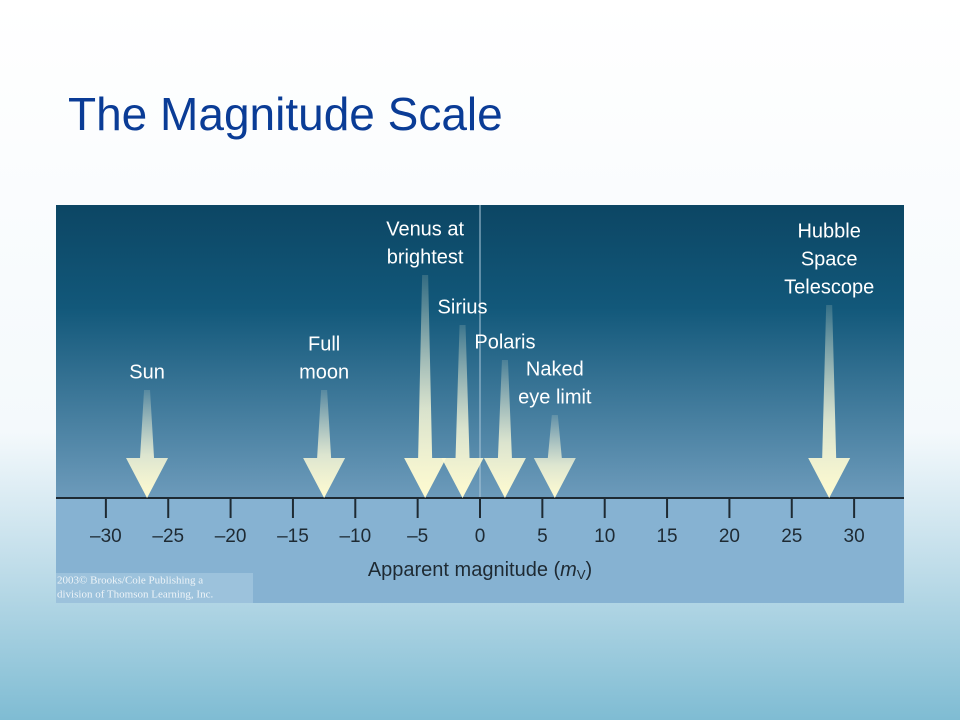  What do you see at coordinates (568, 570) in the screenshot?
I see `x-axis-label-var: m` at bounding box center [568, 570].